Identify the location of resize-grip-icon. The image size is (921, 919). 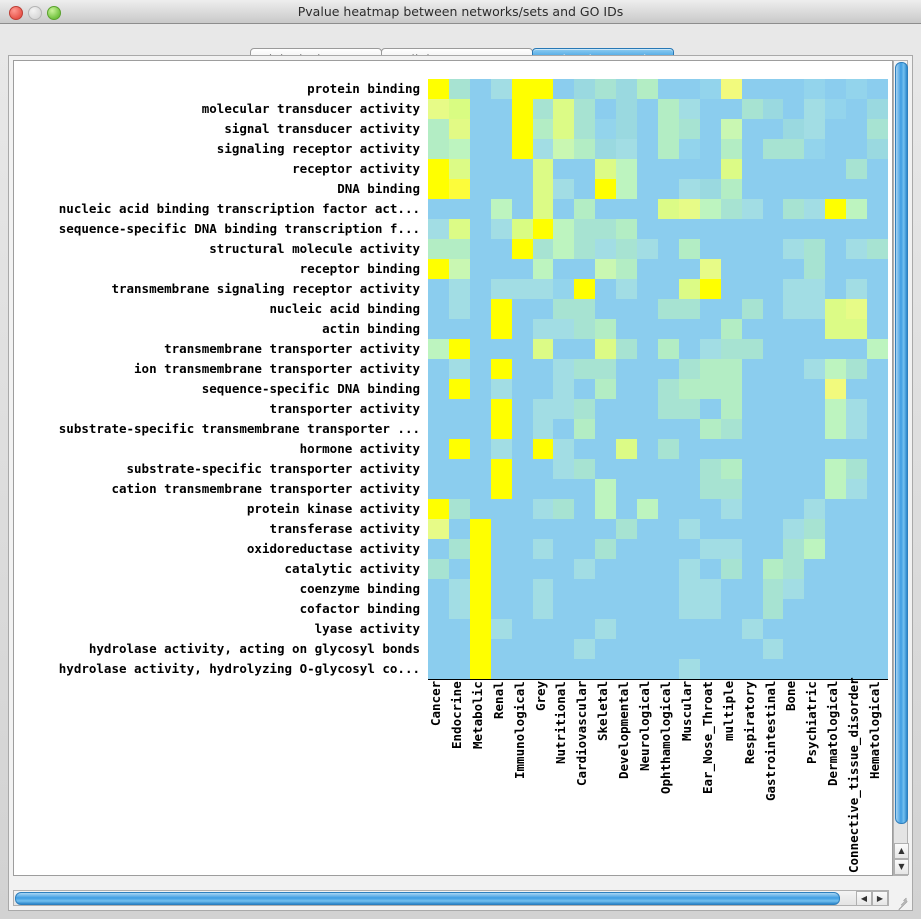
(903, 902).